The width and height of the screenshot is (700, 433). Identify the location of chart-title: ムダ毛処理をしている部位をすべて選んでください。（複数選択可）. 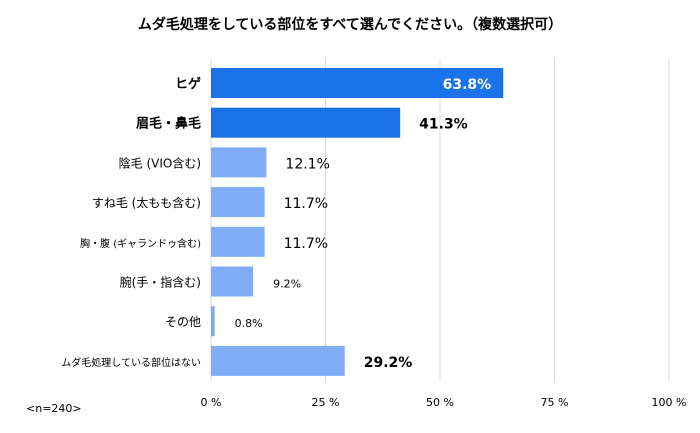
(350, 25).